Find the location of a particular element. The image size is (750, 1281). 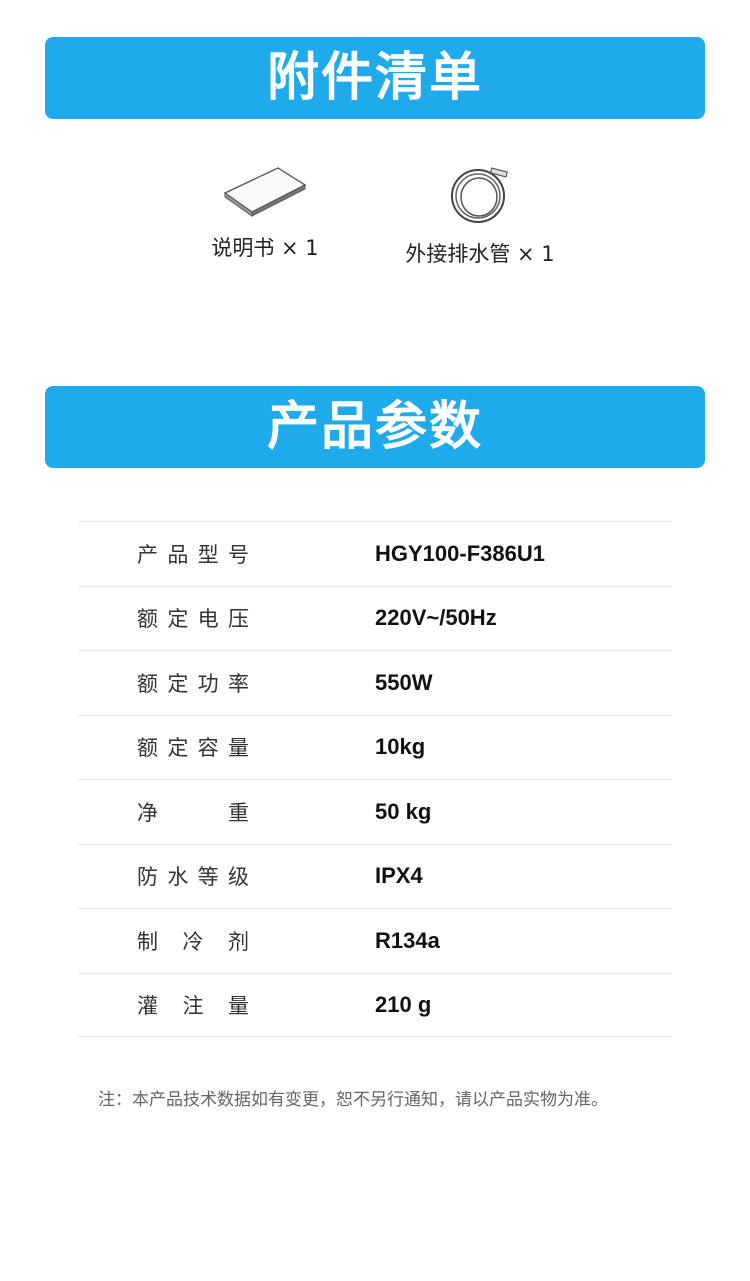

accessory-label: 外接排水管 × 1 is located at coordinates (480, 254).